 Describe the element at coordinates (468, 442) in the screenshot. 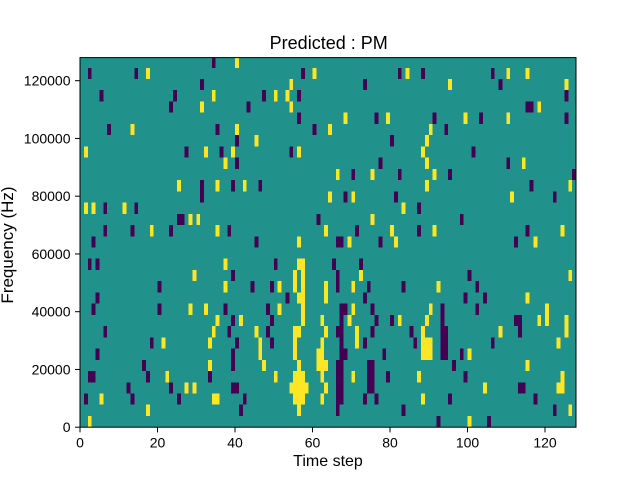

I see `svg-text: 100` at that location.